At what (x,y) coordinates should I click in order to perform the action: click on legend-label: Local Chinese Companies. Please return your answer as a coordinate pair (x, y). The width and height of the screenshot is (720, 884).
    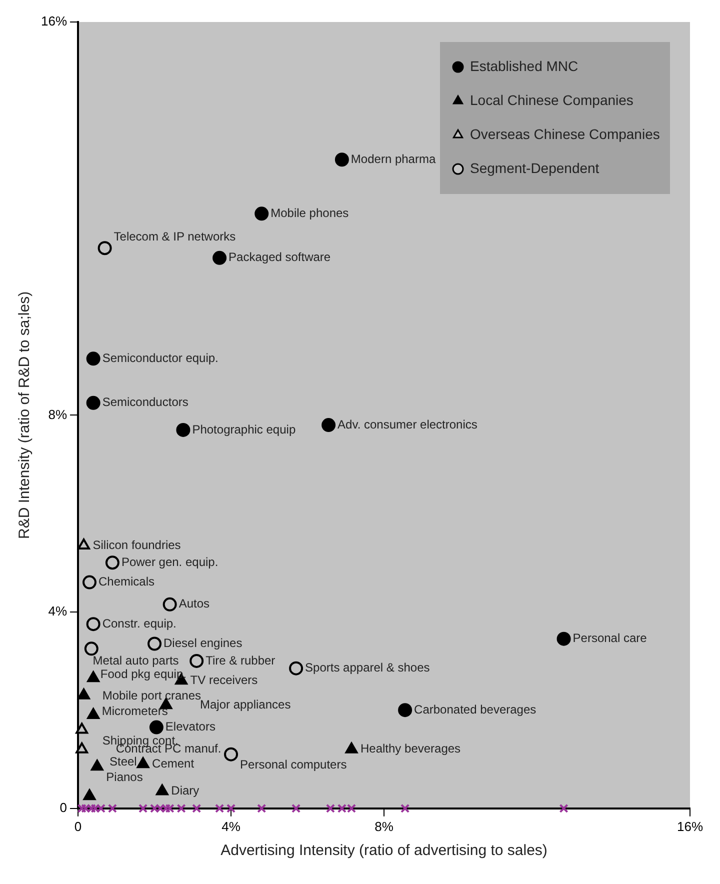
    Looking at the image, I should click on (552, 100).